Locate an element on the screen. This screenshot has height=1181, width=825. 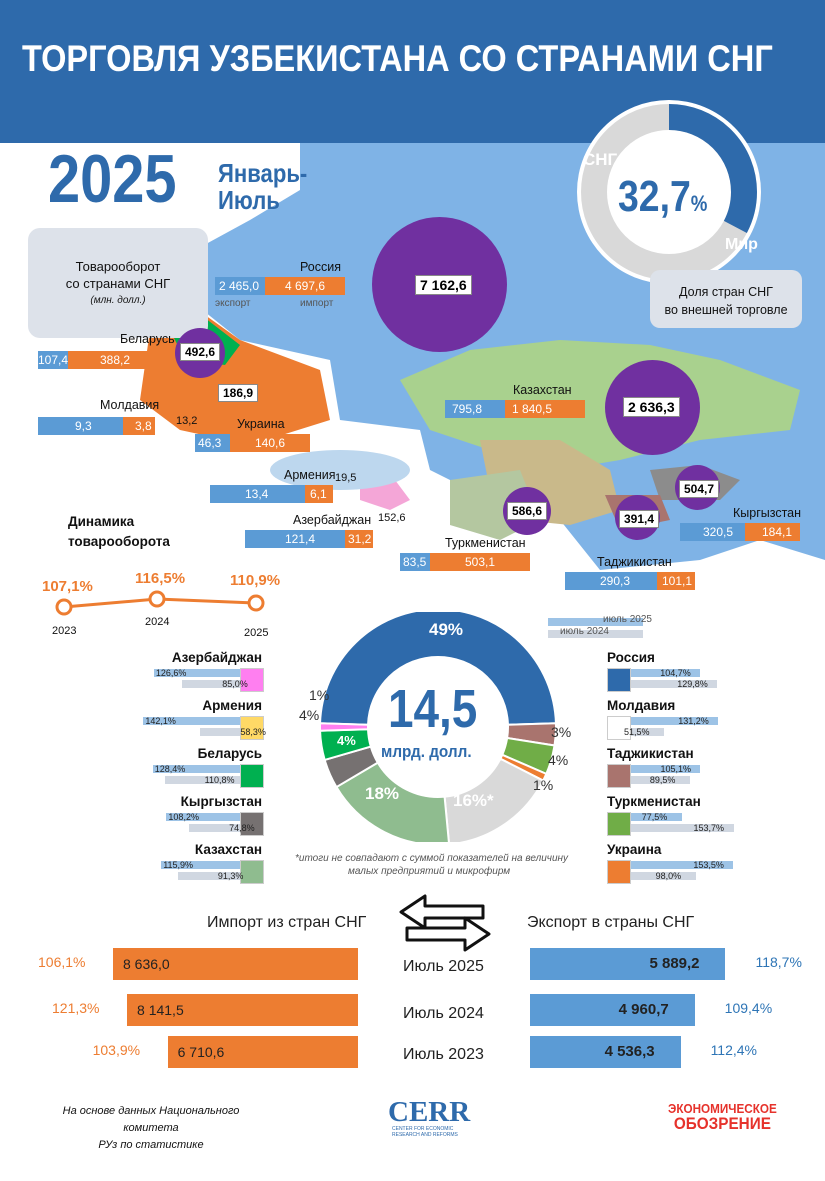
turkmenistan-total: 586,6 is located at coordinates (527, 511).